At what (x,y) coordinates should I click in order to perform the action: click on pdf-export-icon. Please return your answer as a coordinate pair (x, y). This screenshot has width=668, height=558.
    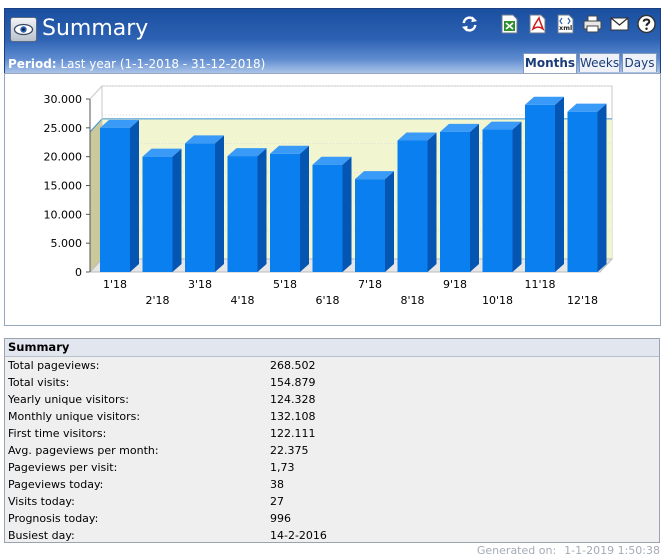
    Looking at the image, I should click on (537, 23).